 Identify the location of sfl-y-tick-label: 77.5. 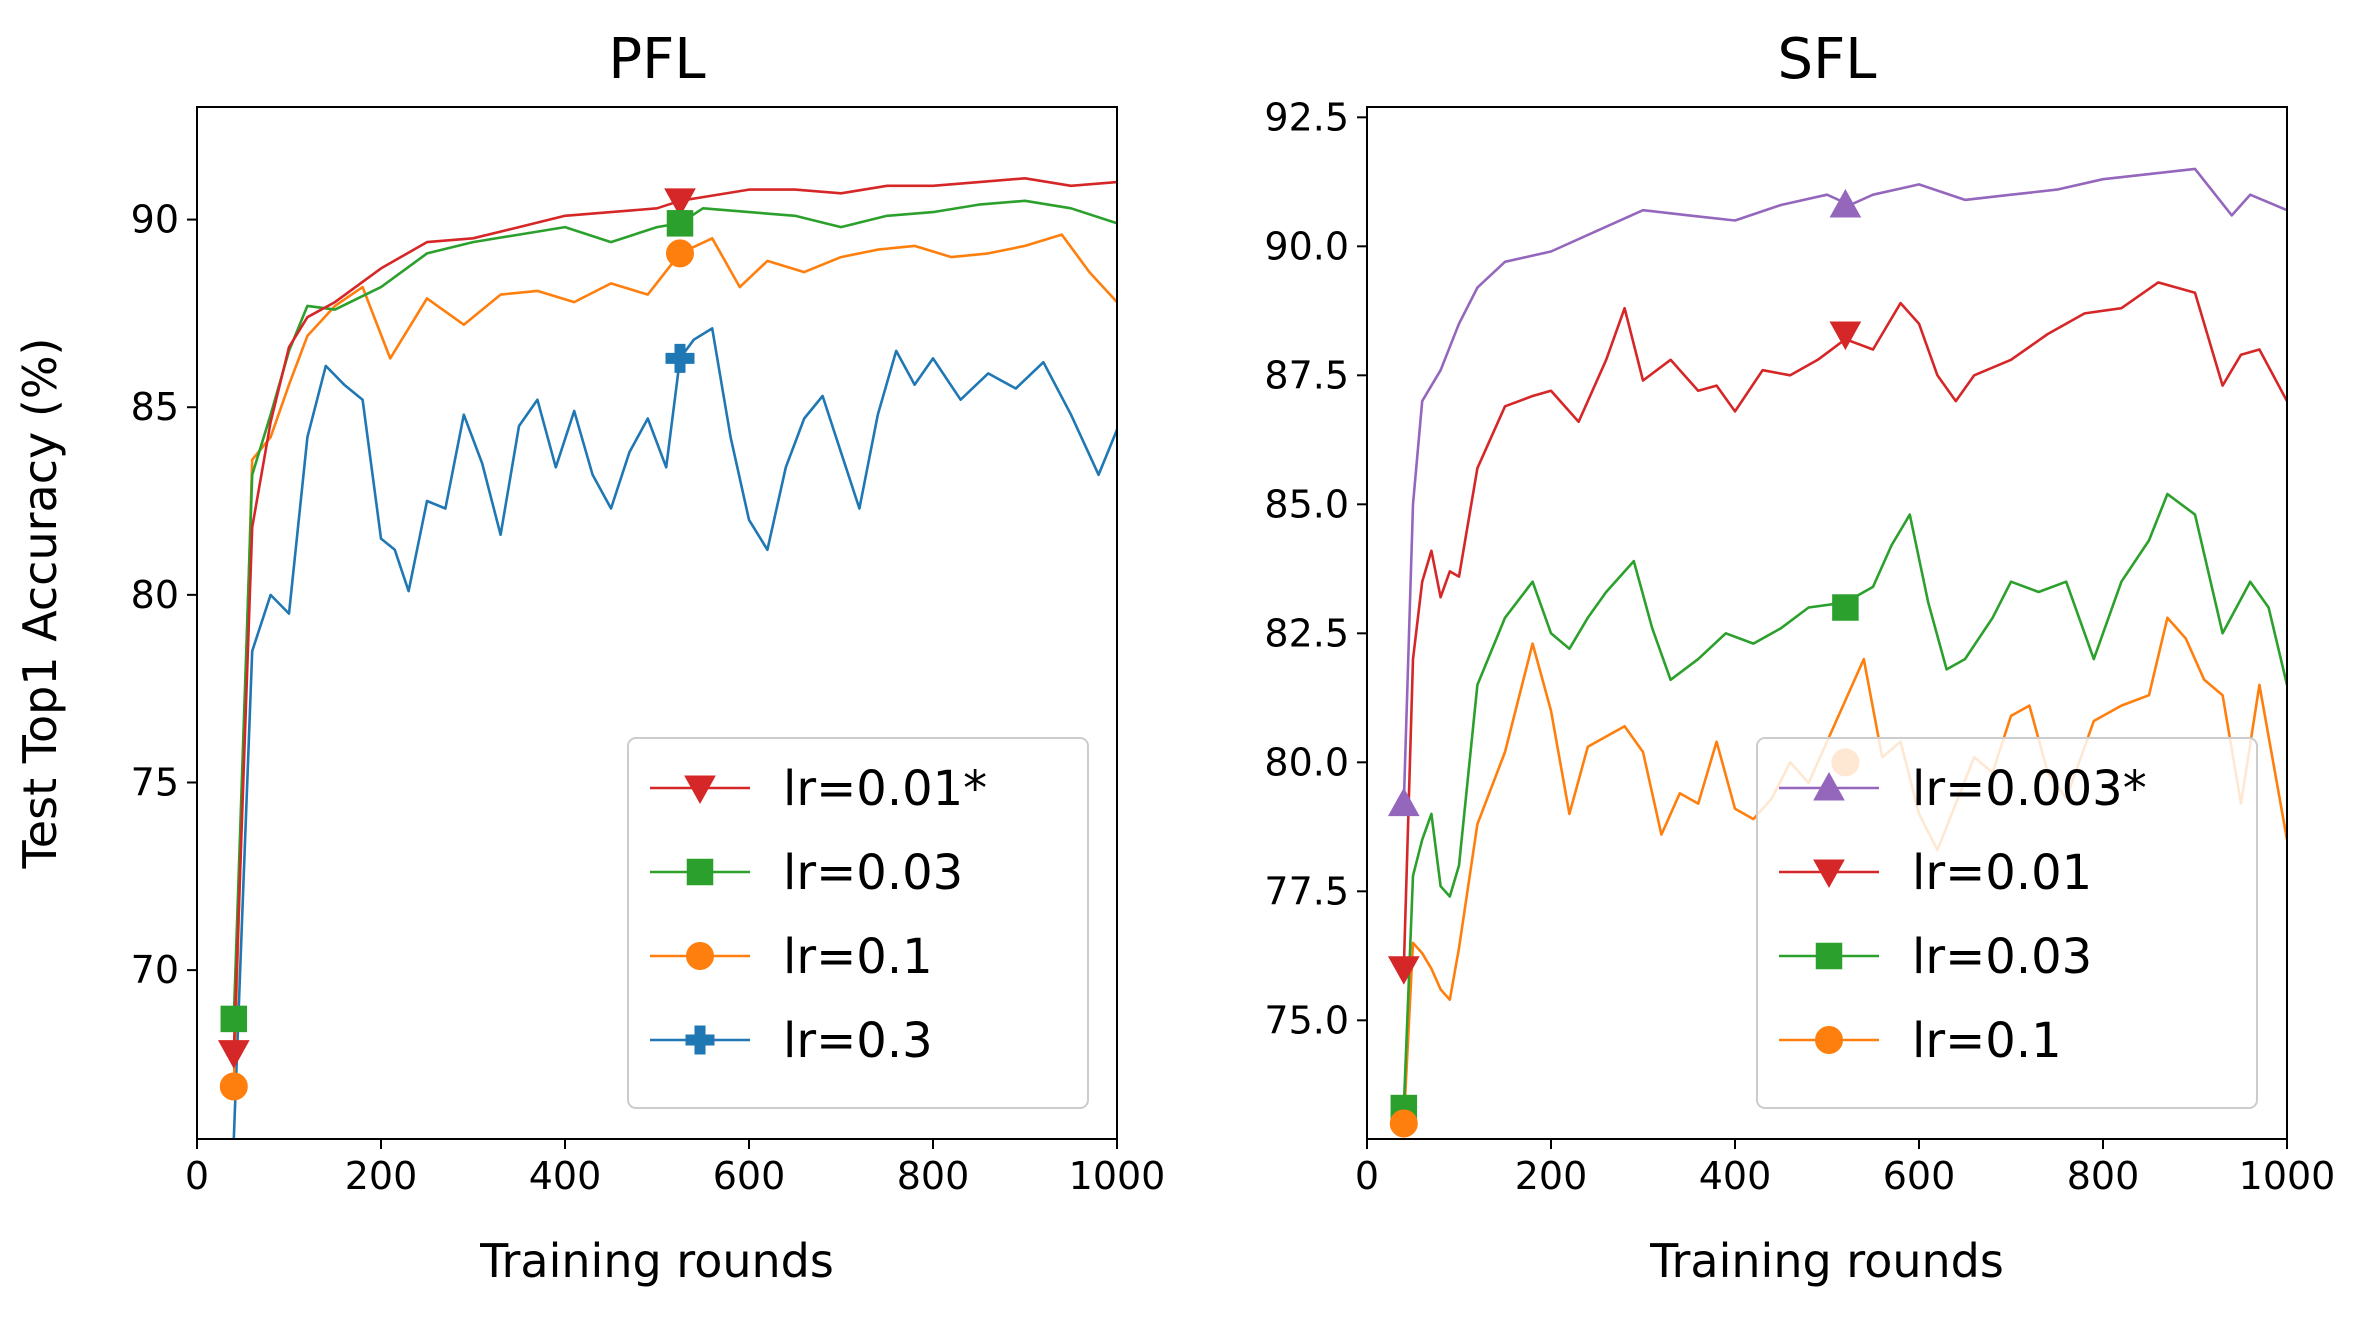
(1306, 891).